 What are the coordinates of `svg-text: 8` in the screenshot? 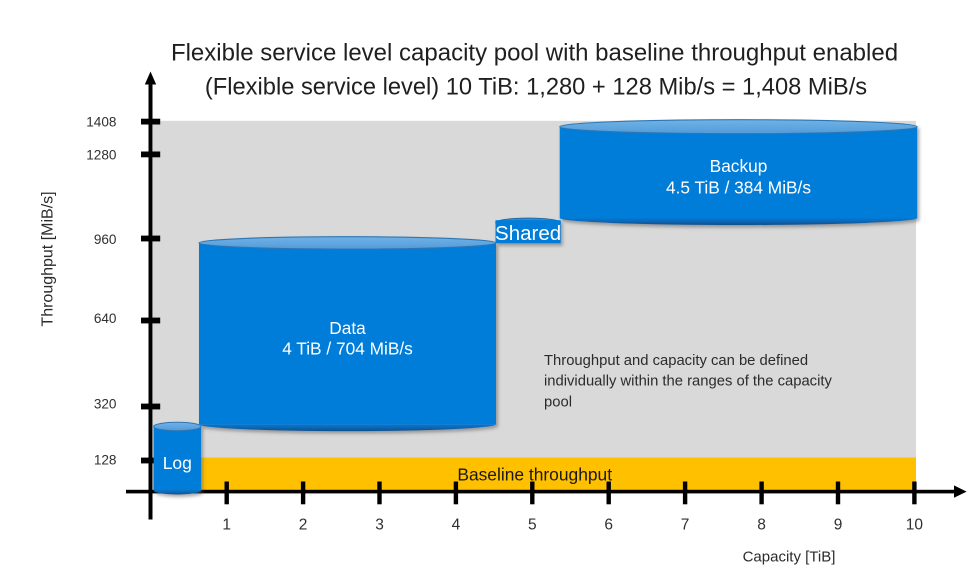 It's located at (761, 525).